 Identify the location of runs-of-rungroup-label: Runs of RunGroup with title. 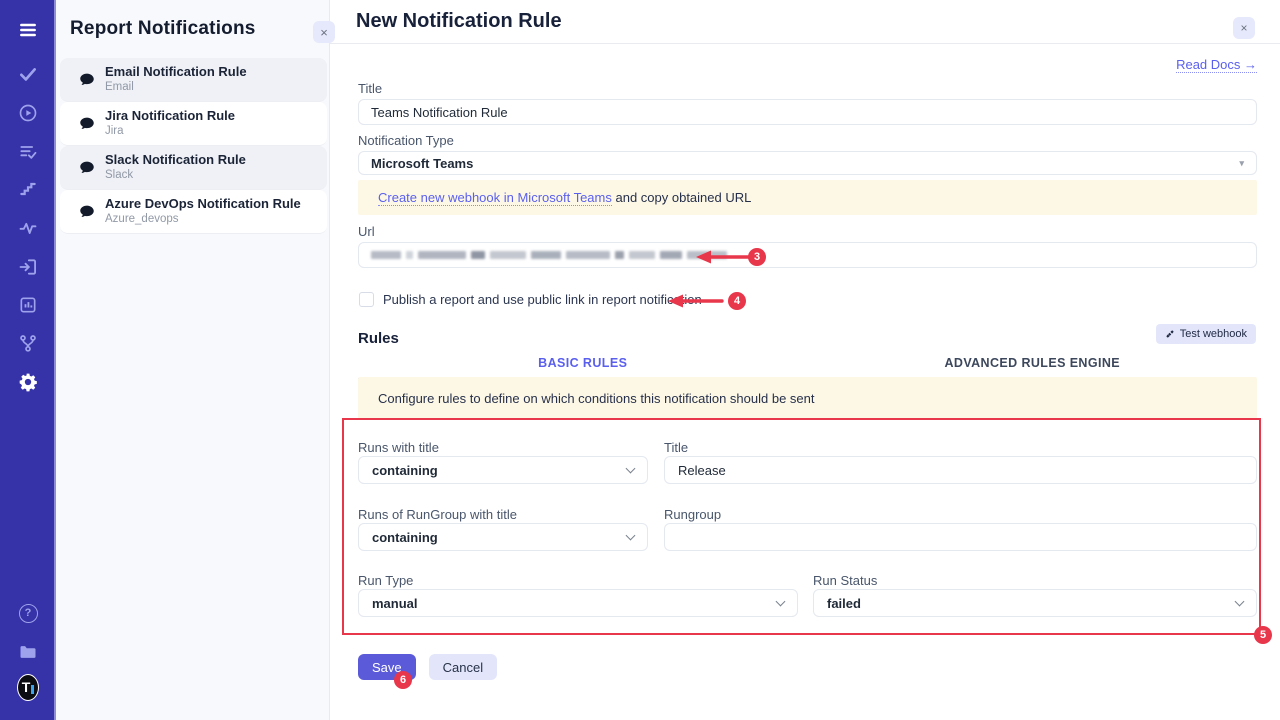
(437, 514).